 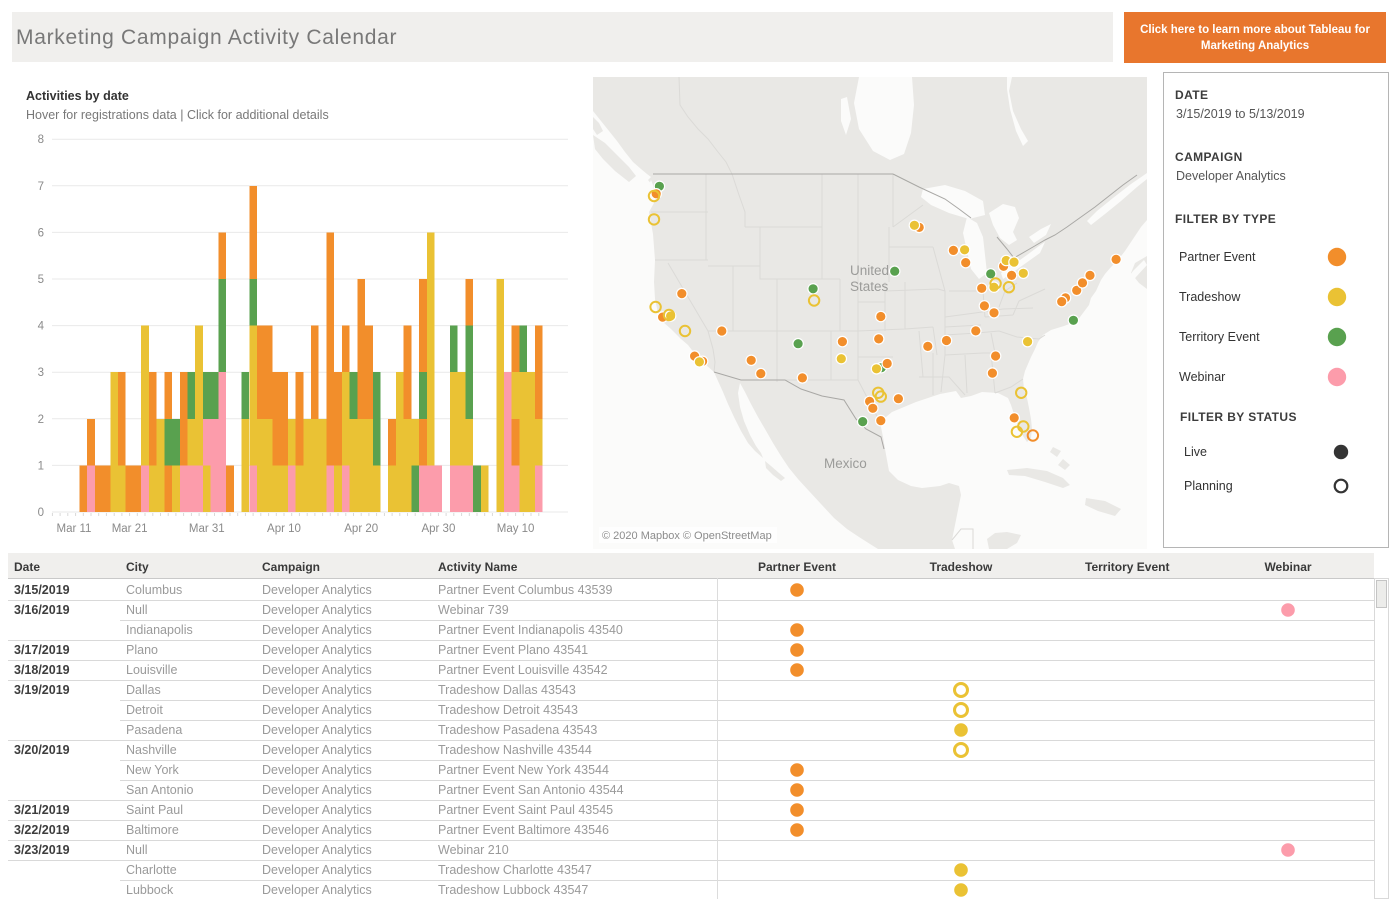 What do you see at coordinates (41, 420) in the screenshot?
I see `svg-text: 2` at bounding box center [41, 420].